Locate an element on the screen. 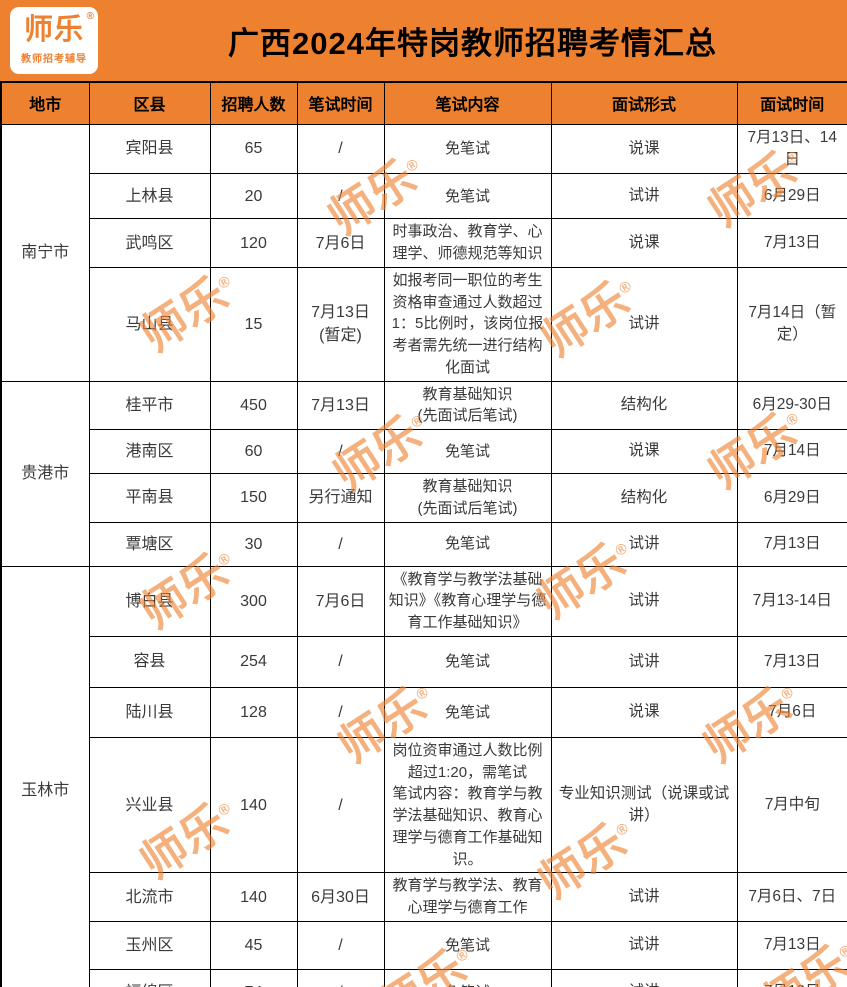 The width and height of the screenshot is (847, 987). interview-form-cell: 结构化 is located at coordinates (644, 498).